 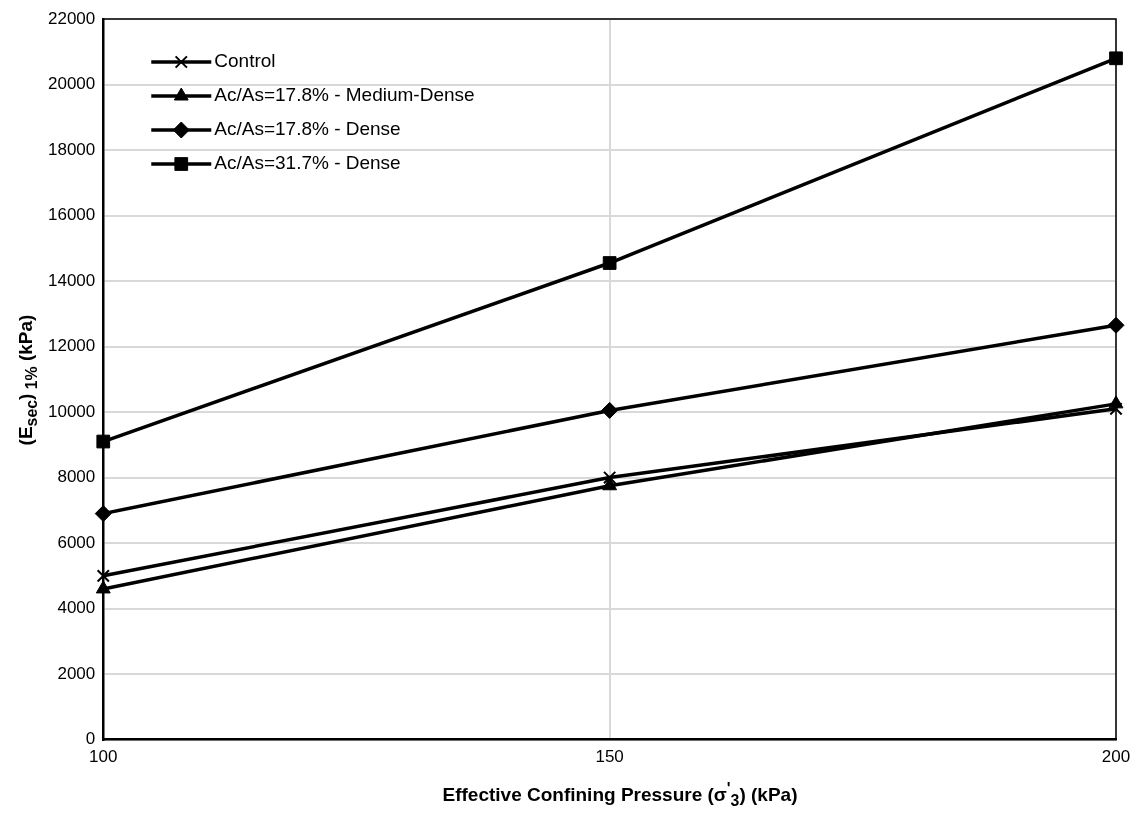 What do you see at coordinates (76, 673) in the screenshot?
I see `y-tick-label: 2000` at bounding box center [76, 673].